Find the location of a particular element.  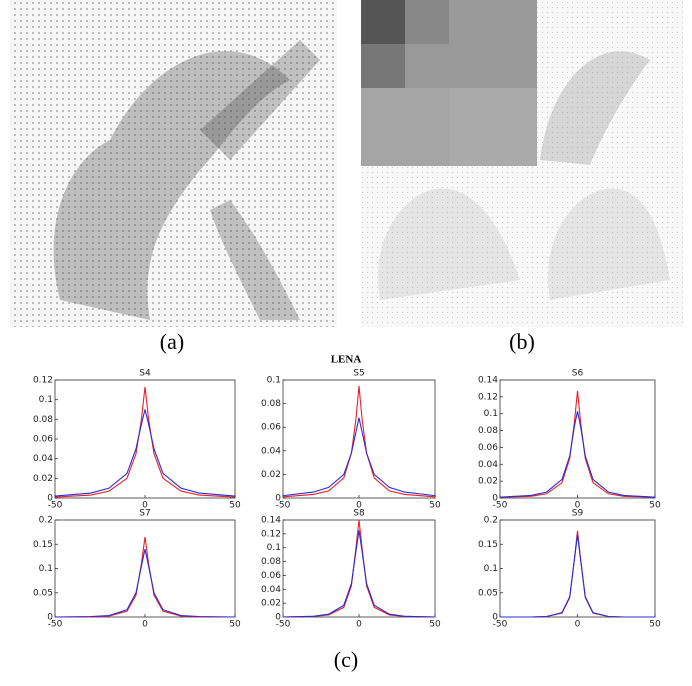

chart-title: S6 is located at coordinates (578, 374).